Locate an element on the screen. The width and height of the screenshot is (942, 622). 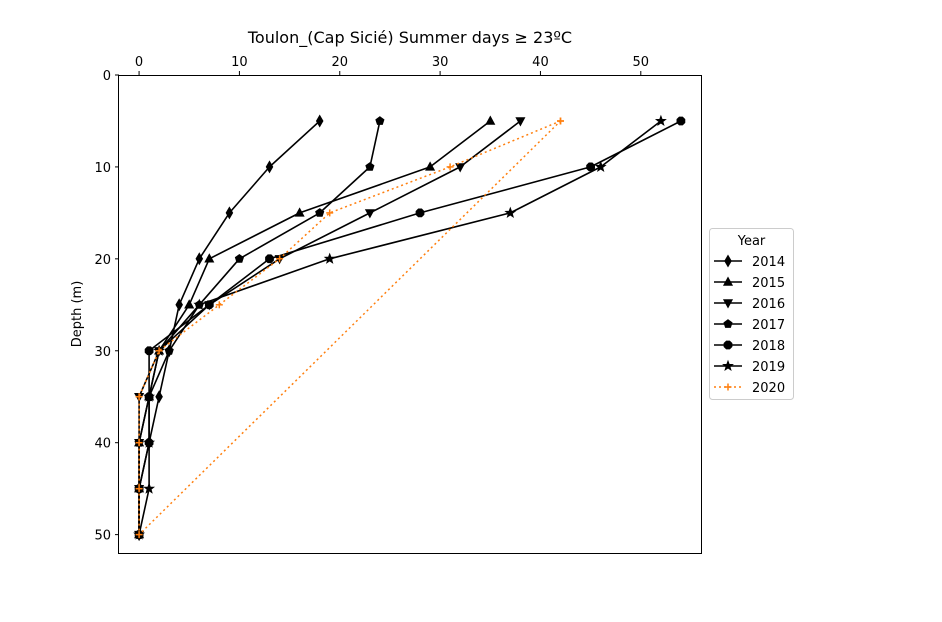
legend-frame is located at coordinates (751, 314).